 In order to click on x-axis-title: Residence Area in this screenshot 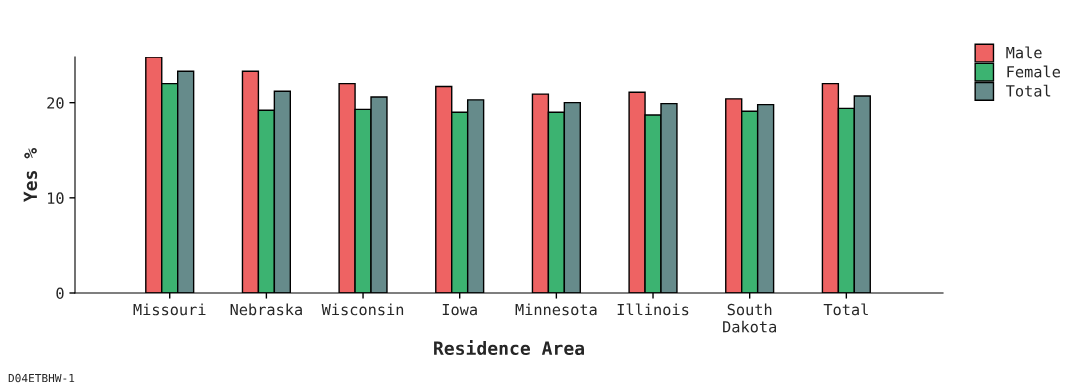, I will do `click(509, 348)`.